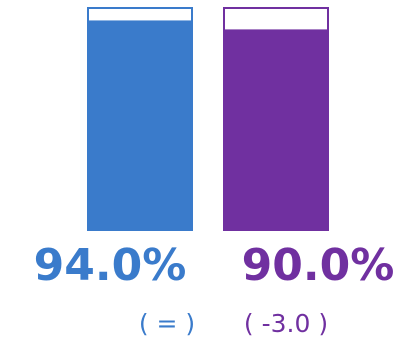 The image size is (418, 344). Describe the element at coordinates (318, 265) in the screenshot. I see `bar-2-value-label: 90.0%` at that location.